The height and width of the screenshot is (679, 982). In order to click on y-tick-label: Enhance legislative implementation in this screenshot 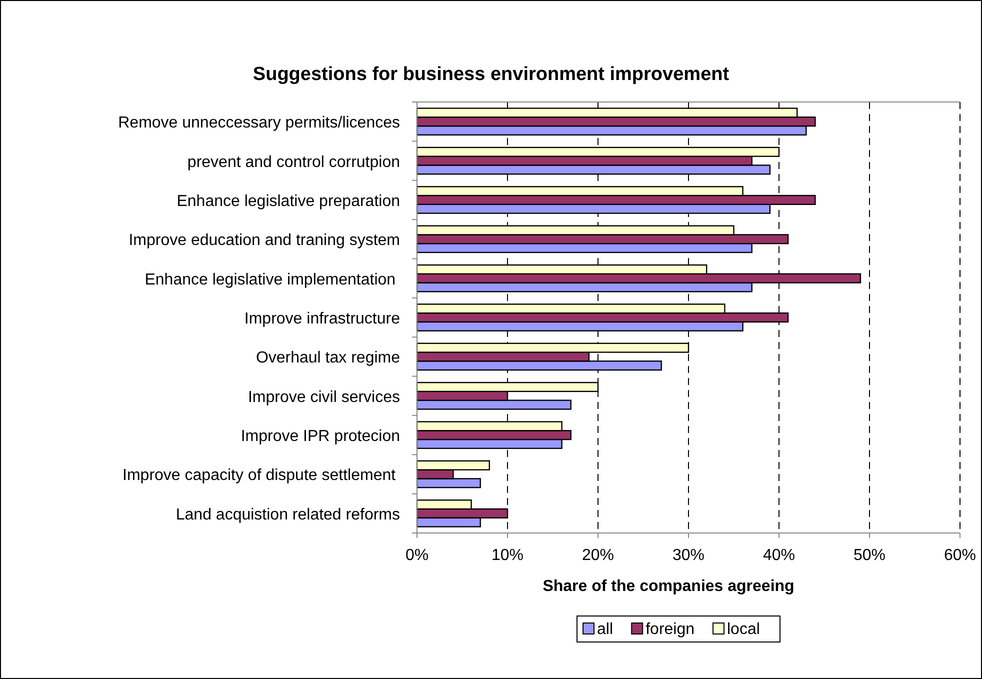, I will do `click(272, 279)`.